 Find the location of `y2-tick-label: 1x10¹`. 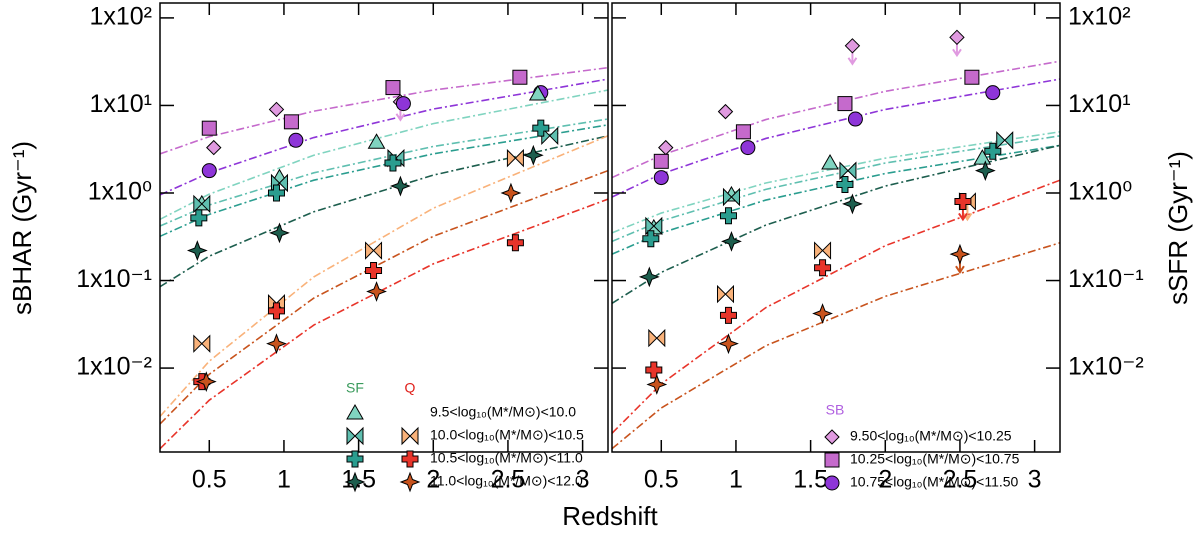

y2-tick-label: 1x10¹ is located at coordinates (1099, 104).